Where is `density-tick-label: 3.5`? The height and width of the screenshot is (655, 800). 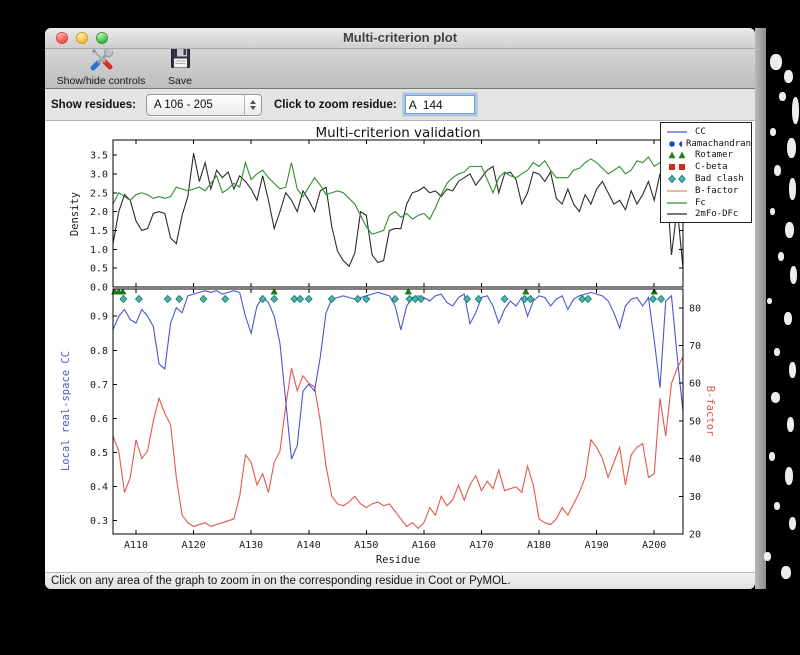 density-tick-label: 3.5 is located at coordinates (99, 156).